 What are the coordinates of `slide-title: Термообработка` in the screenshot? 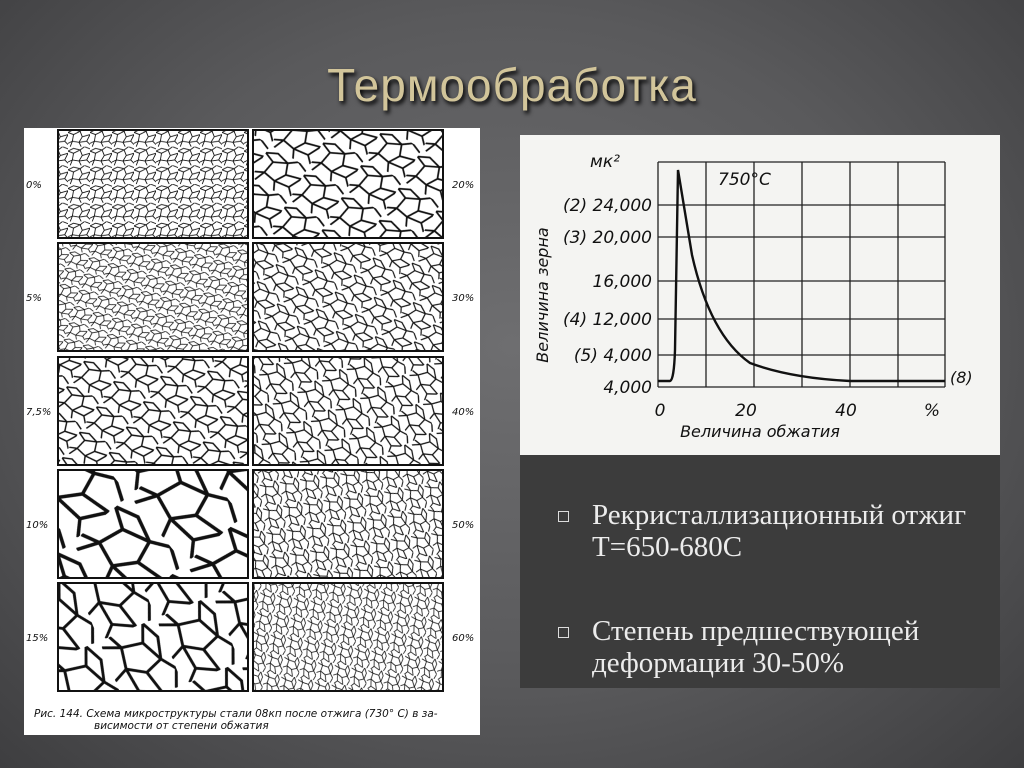 It's located at (512, 85).